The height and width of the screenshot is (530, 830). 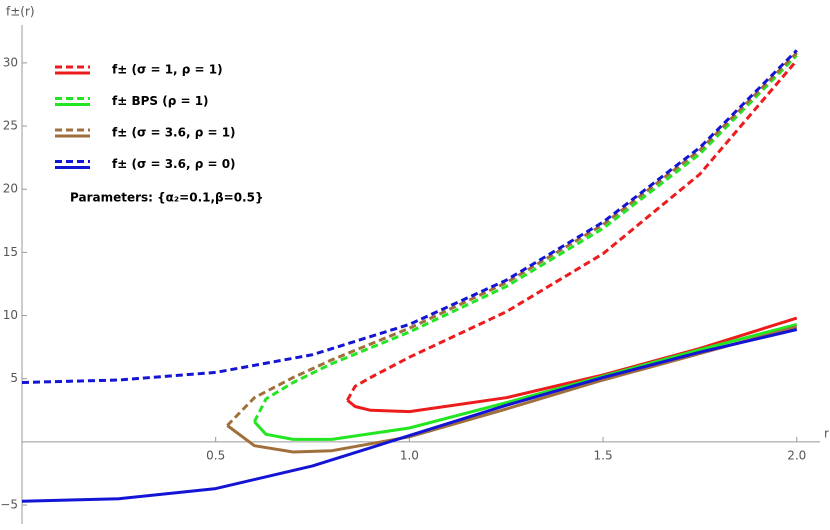 I want to click on legend-label: f± BPS (ρ = 1), so click(x=160, y=101).